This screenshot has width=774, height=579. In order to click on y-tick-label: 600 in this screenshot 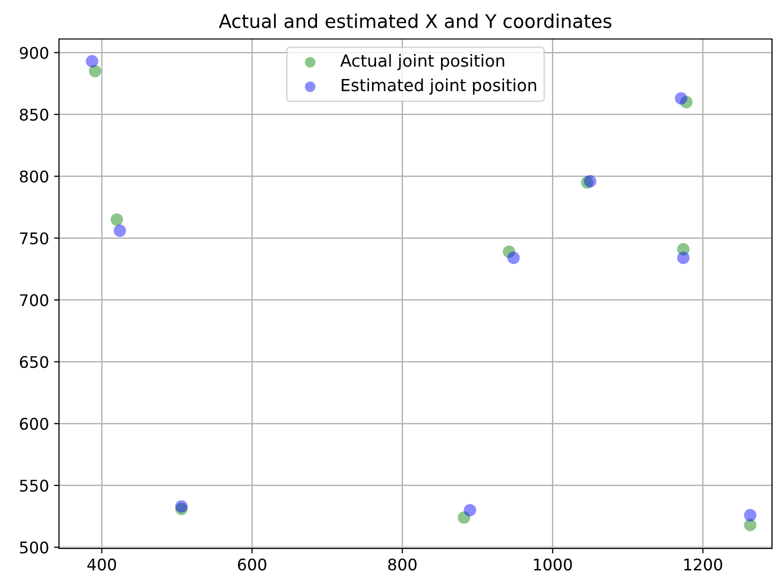, I will do `click(34, 424)`.